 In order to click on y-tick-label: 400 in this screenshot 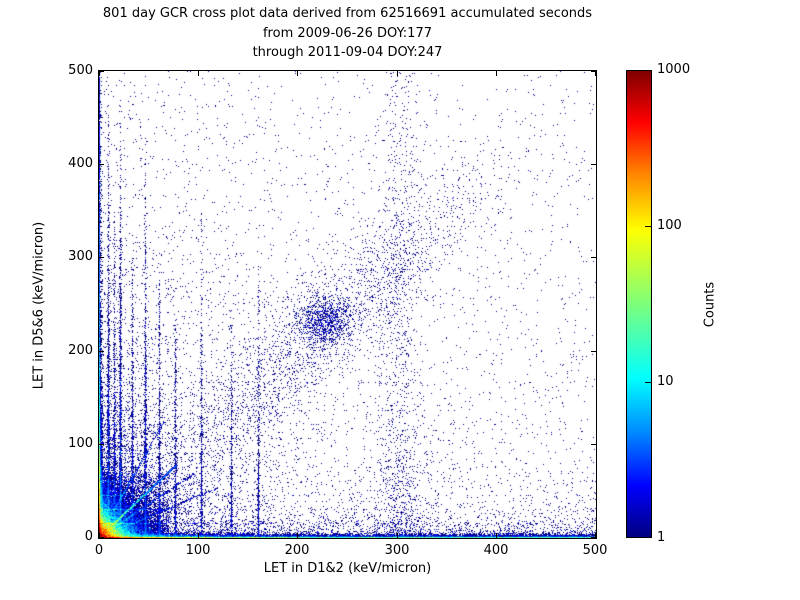, I will do `click(80, 163)`.